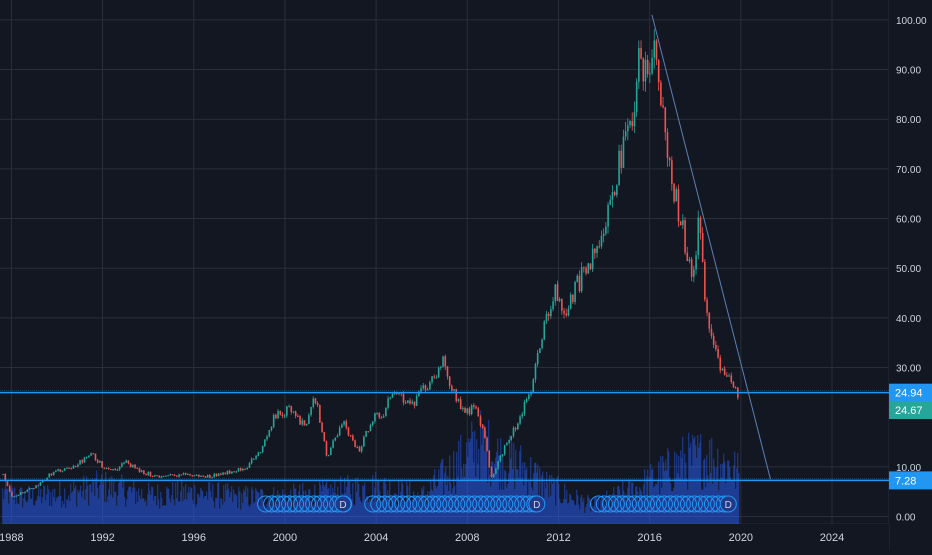  I want to click on price-axis, so click(910, 262).